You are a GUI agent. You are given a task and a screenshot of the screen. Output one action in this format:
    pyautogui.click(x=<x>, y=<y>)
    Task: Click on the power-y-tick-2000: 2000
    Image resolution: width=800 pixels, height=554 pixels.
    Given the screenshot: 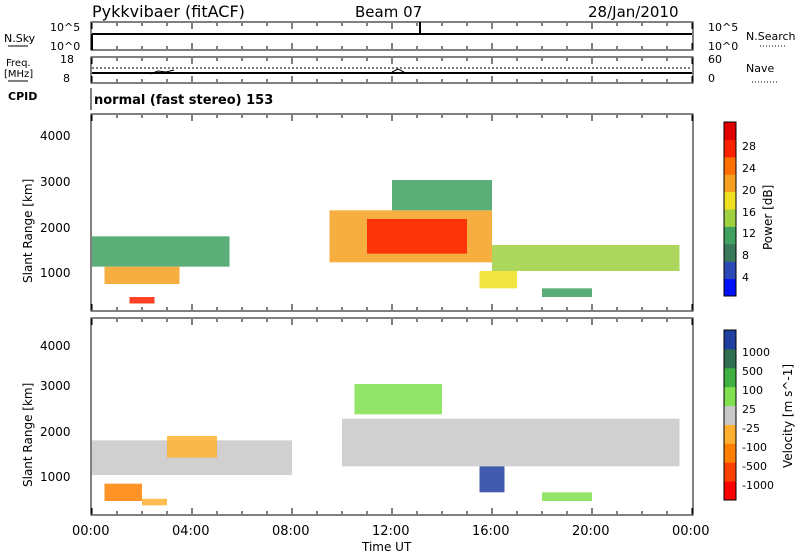 What is the action you would take?
    pyautogui.click(x=55, y=228)
    